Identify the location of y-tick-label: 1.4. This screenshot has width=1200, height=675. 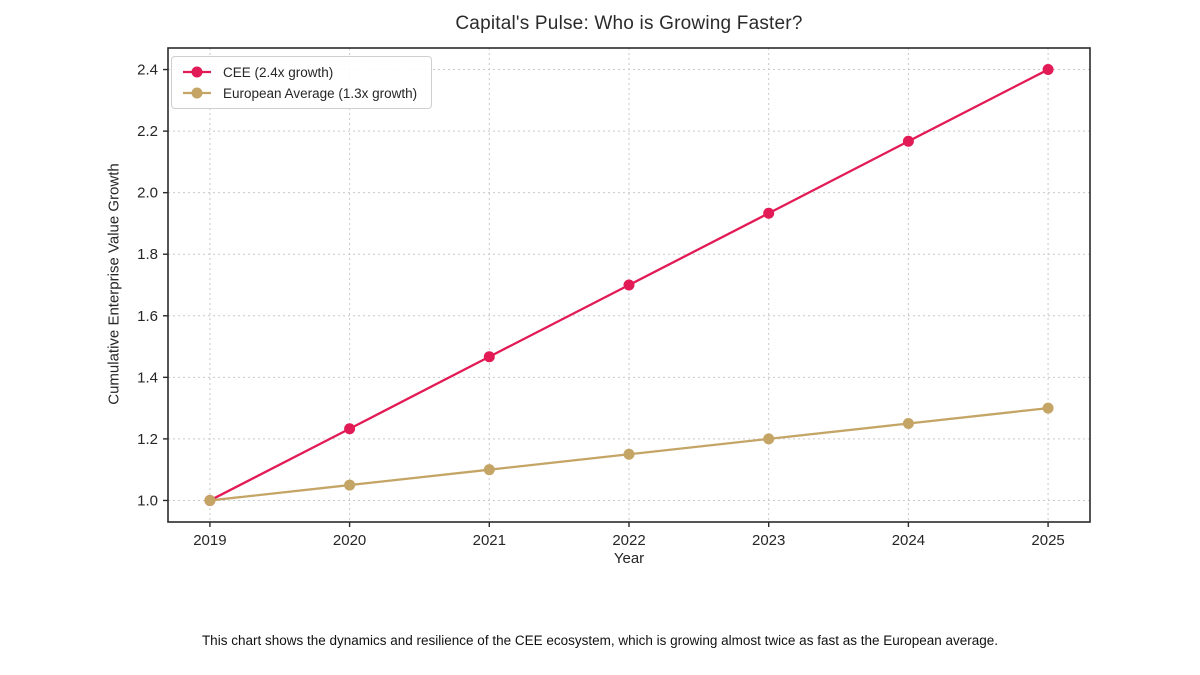
(147, 377).